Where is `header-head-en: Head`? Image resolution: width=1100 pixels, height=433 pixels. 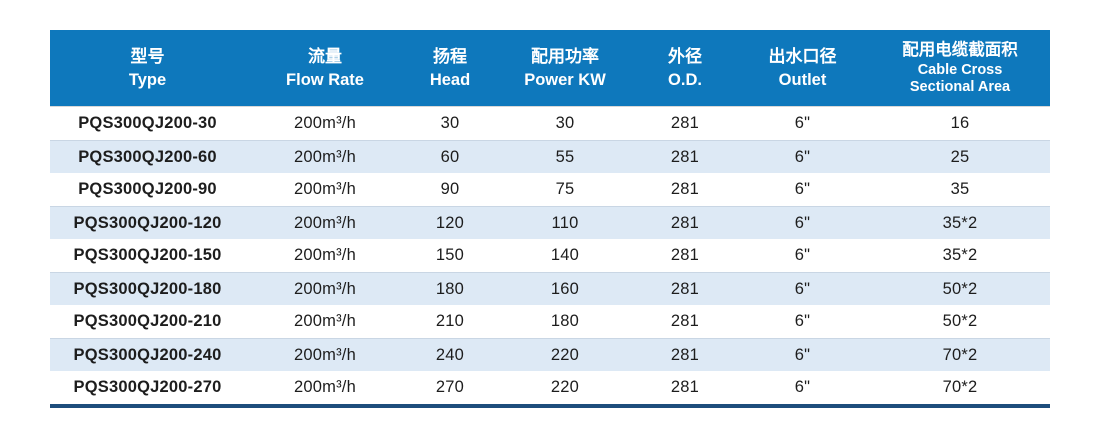
header-head-en: Head is located at coordinates (450, 79).